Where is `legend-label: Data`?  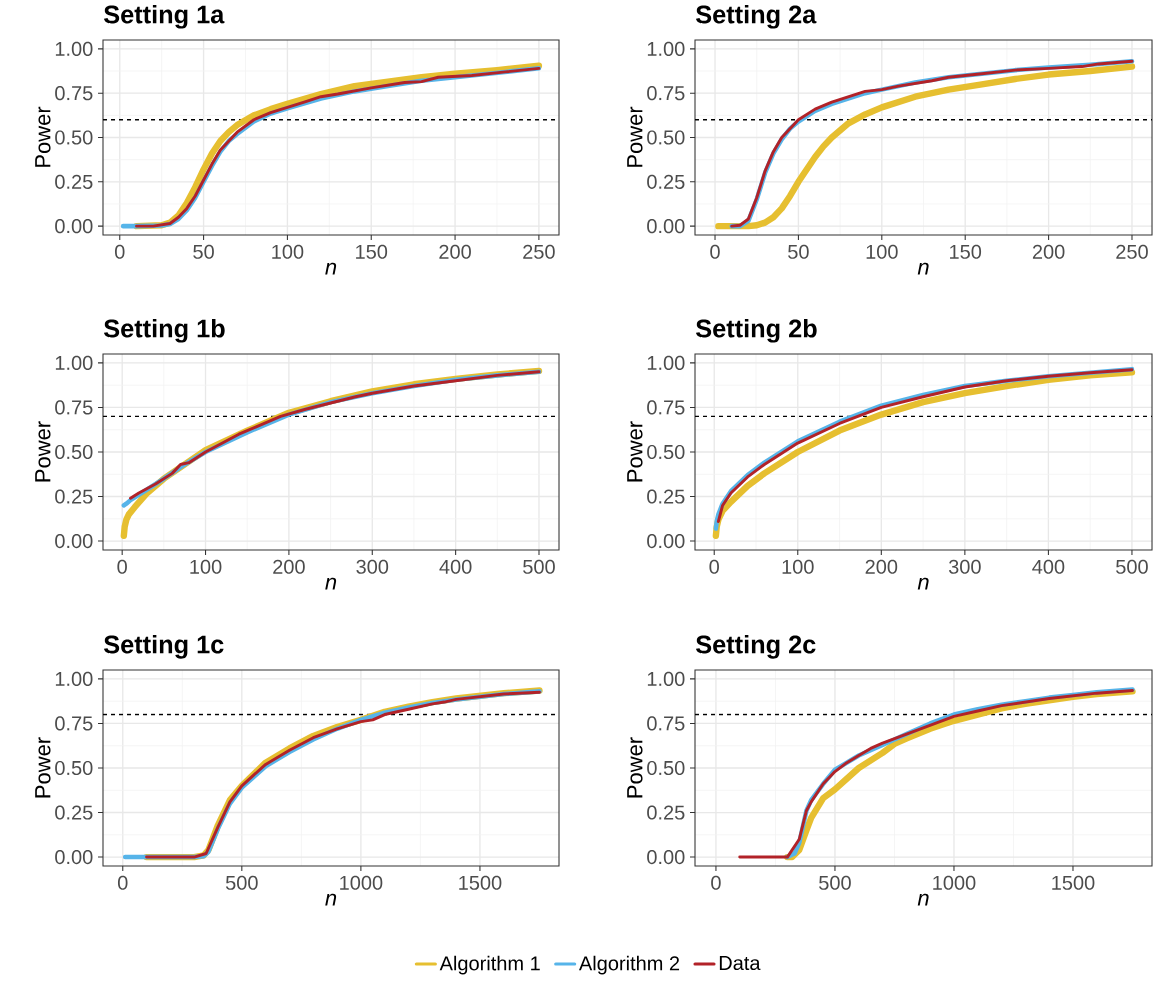
legend-label: Data is located at coordinates (740, 963).